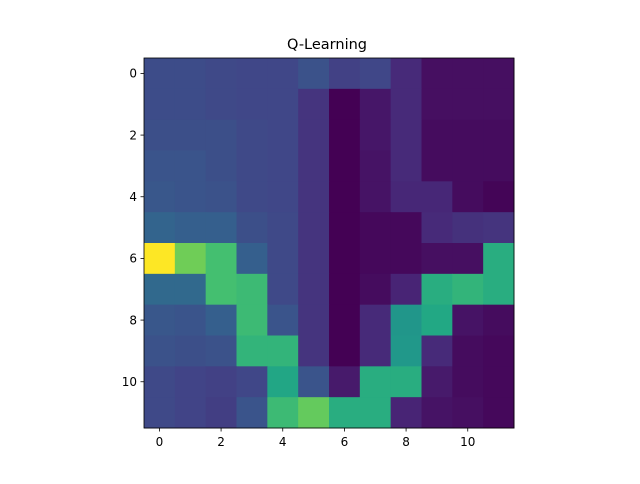  What do you see at coordinates (133, 320) in the screenshot?
I see `y-tick-label: 8` at bounding box center [133, 320].